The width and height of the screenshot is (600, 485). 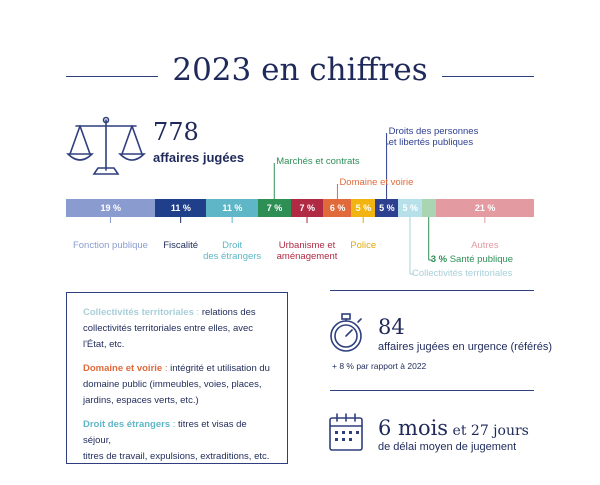 I want to click on definition-term: Collectivités territoriales, so click(x=138, y=312).